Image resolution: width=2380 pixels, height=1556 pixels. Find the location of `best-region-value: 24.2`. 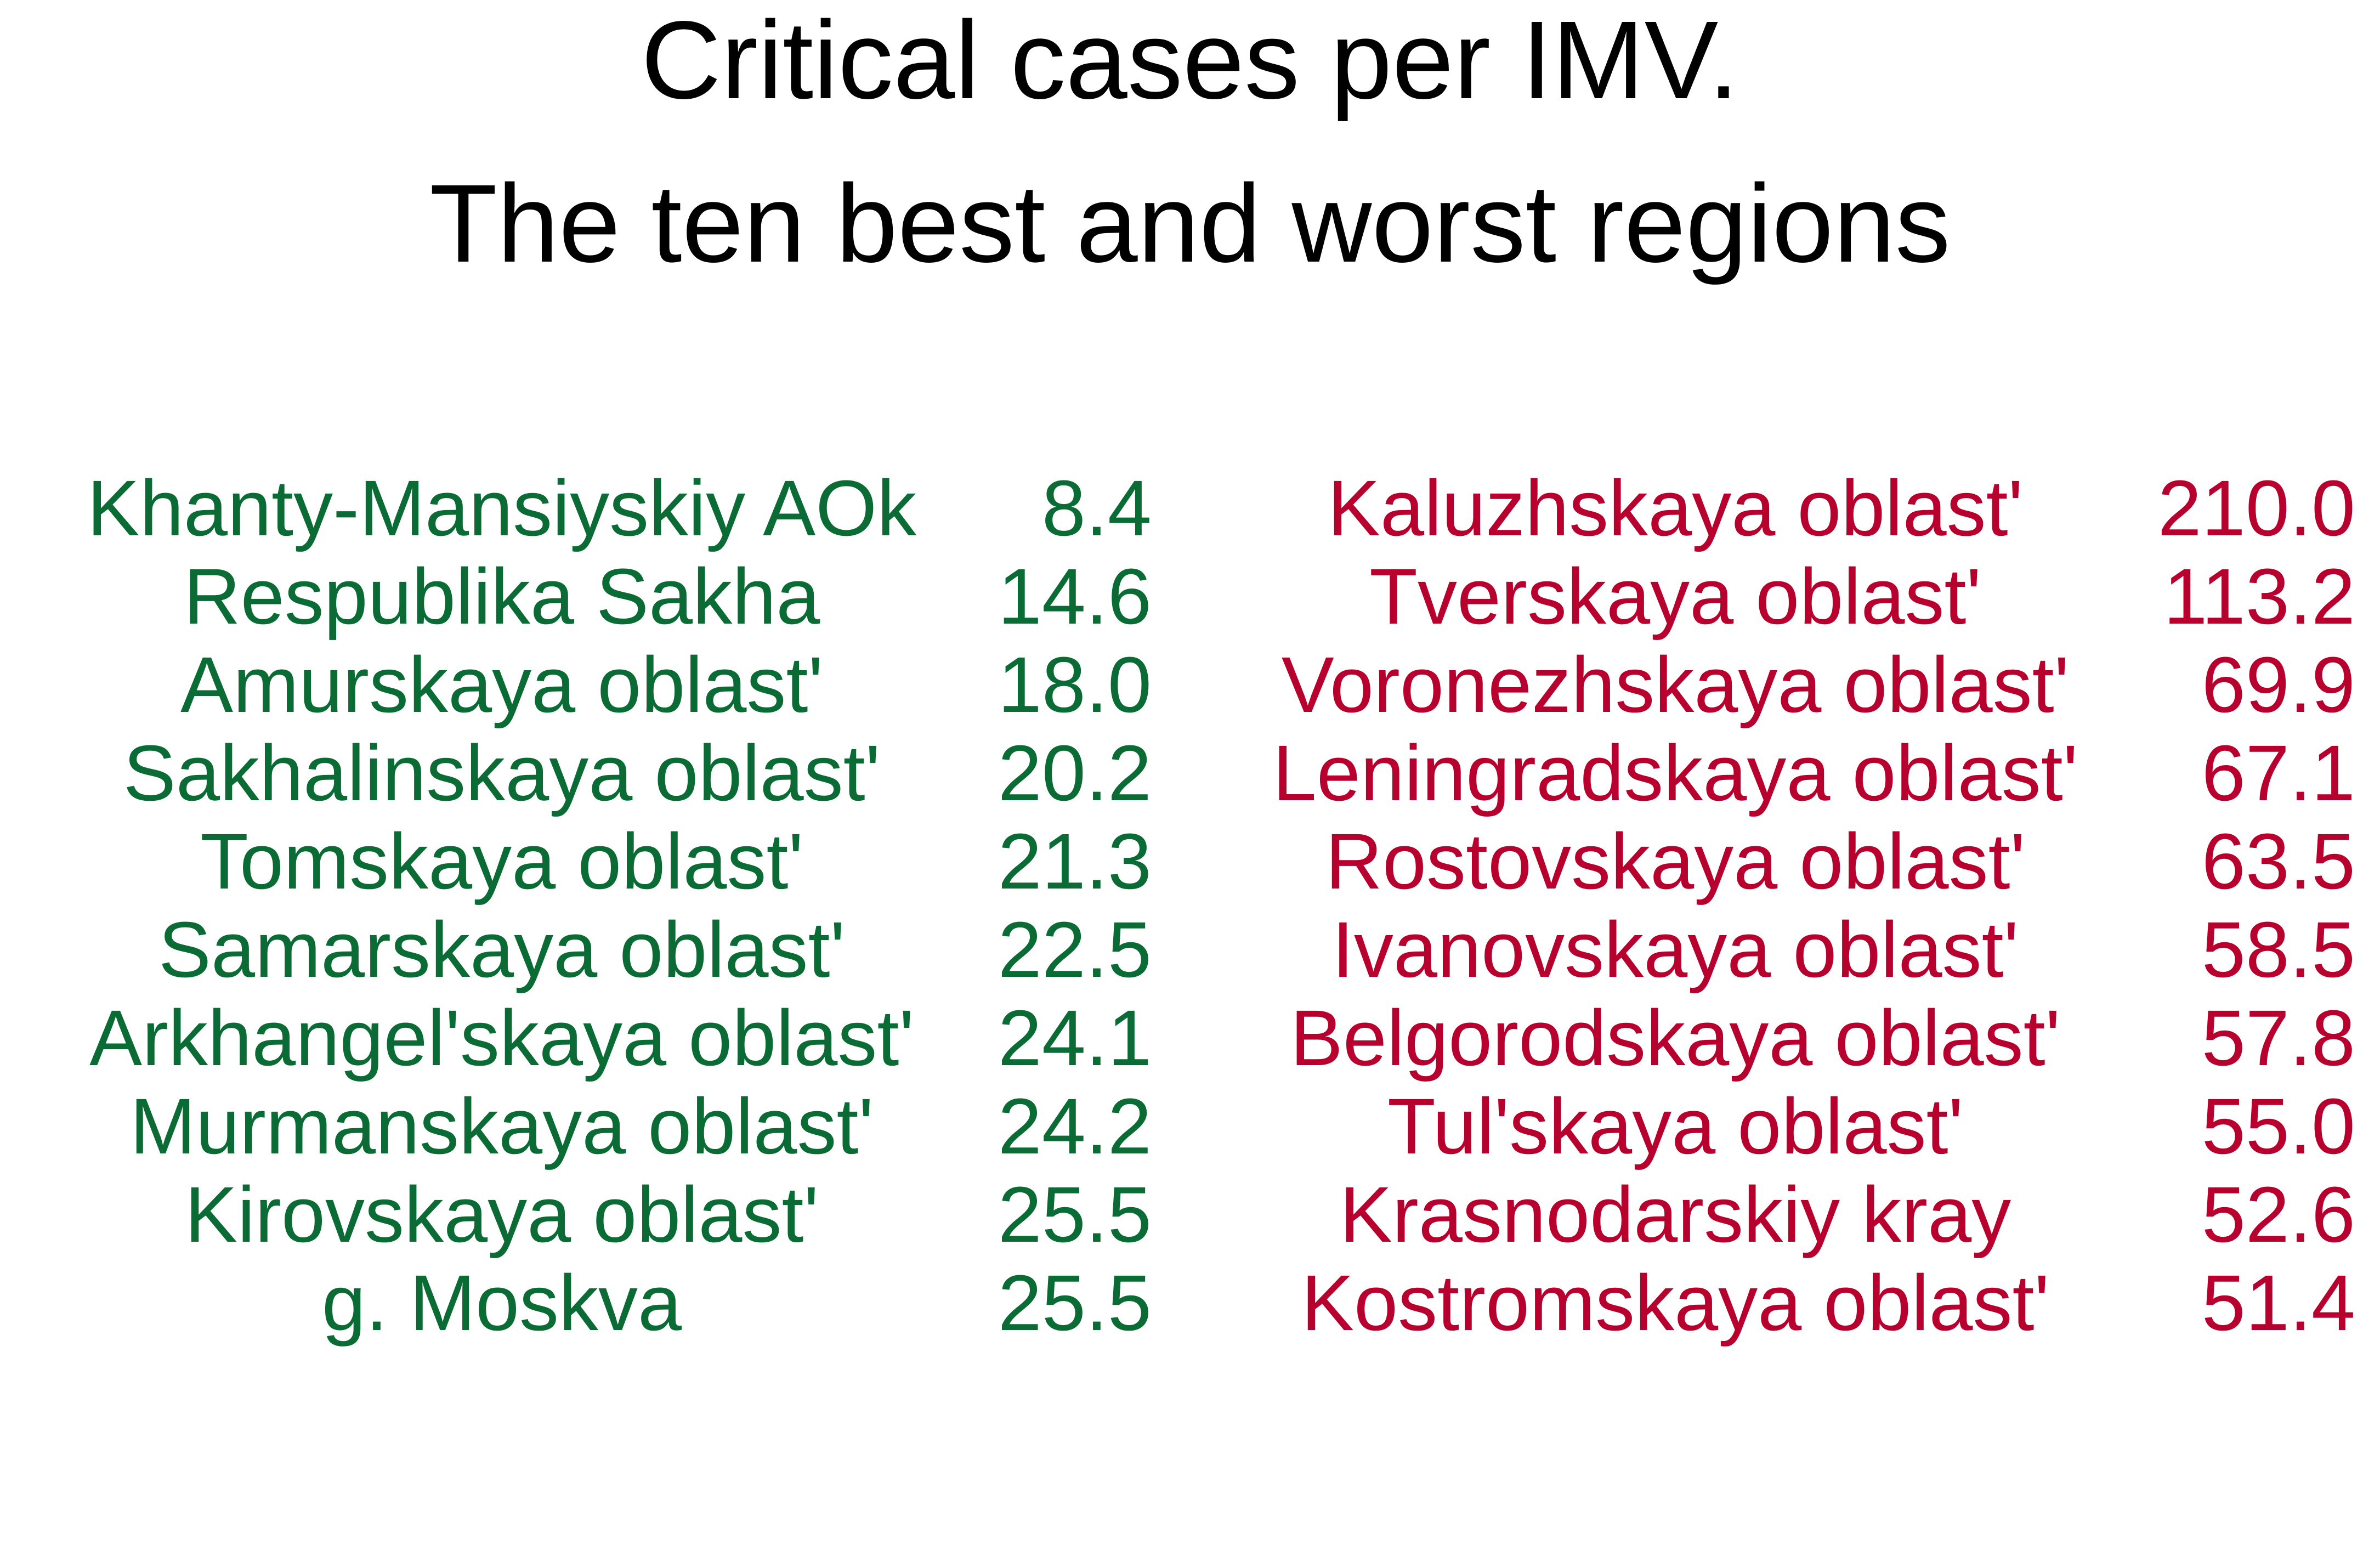

best-region-value: 24.2 is located at coordinates (1075, 1126).